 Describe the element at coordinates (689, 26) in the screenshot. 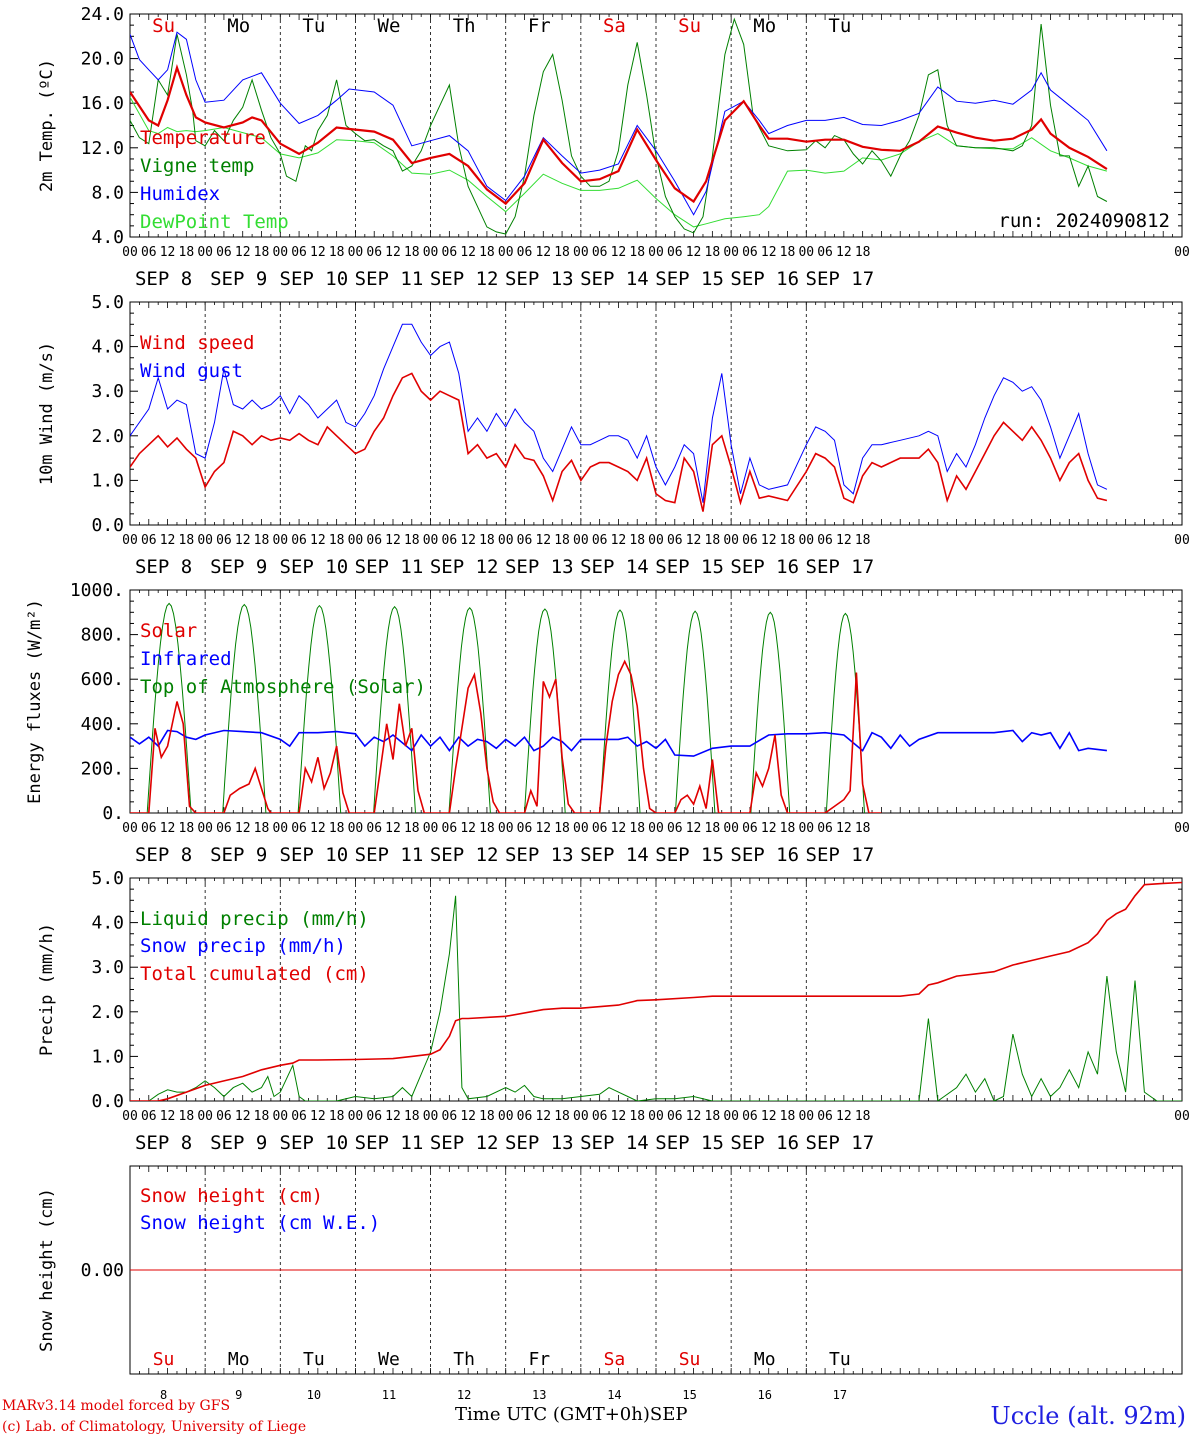

I see `weekday-label: Su` at that location.